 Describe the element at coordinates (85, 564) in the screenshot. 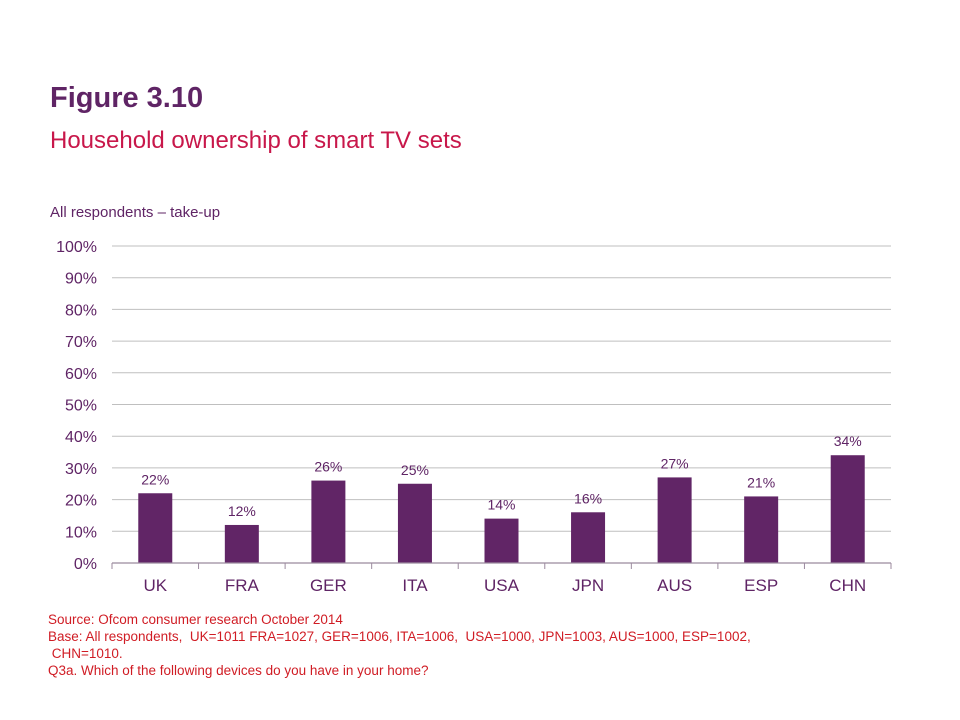

I see `y-tick-label: 0%` at that location.